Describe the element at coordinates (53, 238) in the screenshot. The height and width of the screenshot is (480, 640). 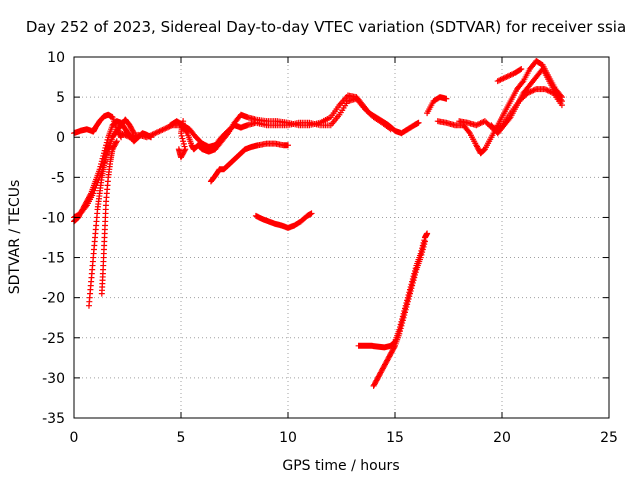
I see `y-tick-labels: 10 5 0 -5 -10 -15 -20 -25 -30 -35` at that location.